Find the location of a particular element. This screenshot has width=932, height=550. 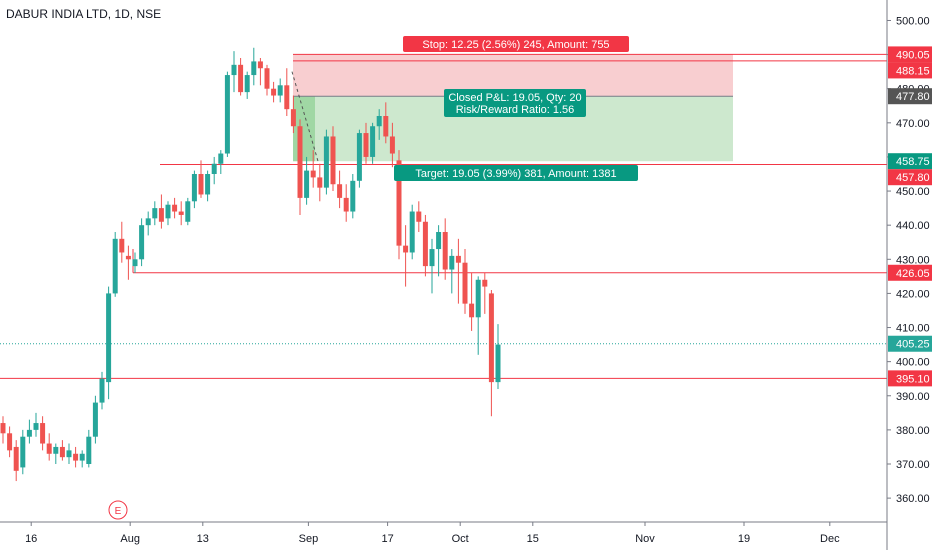

risk-reward-text: Risk/Reward Ratio: 1.56 is located at coordinates (515, 110).